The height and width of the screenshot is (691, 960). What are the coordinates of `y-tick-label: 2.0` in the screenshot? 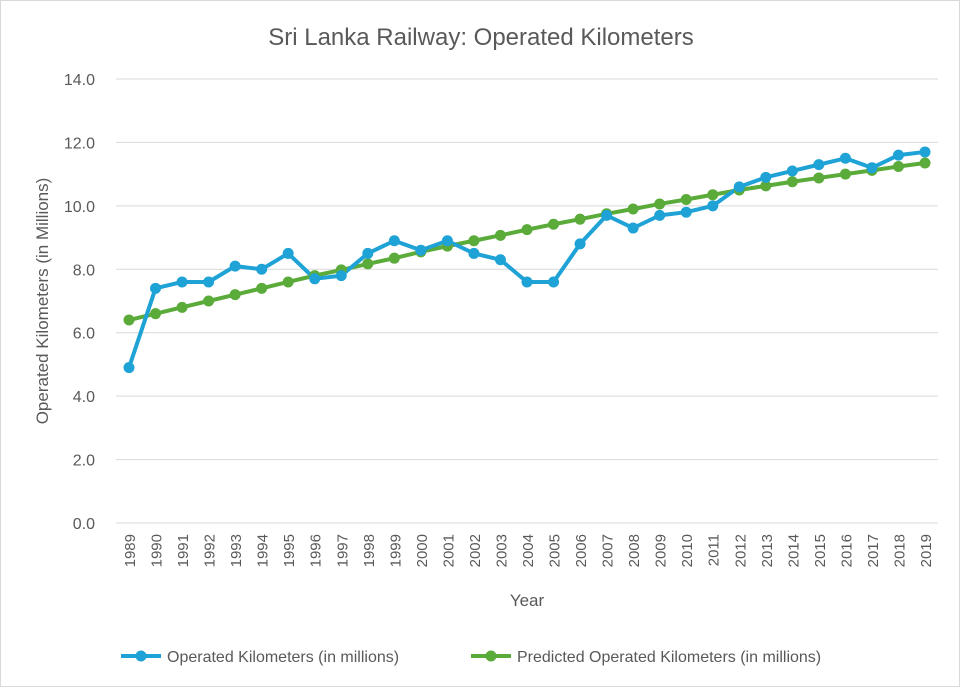 It's located at (84, 461).